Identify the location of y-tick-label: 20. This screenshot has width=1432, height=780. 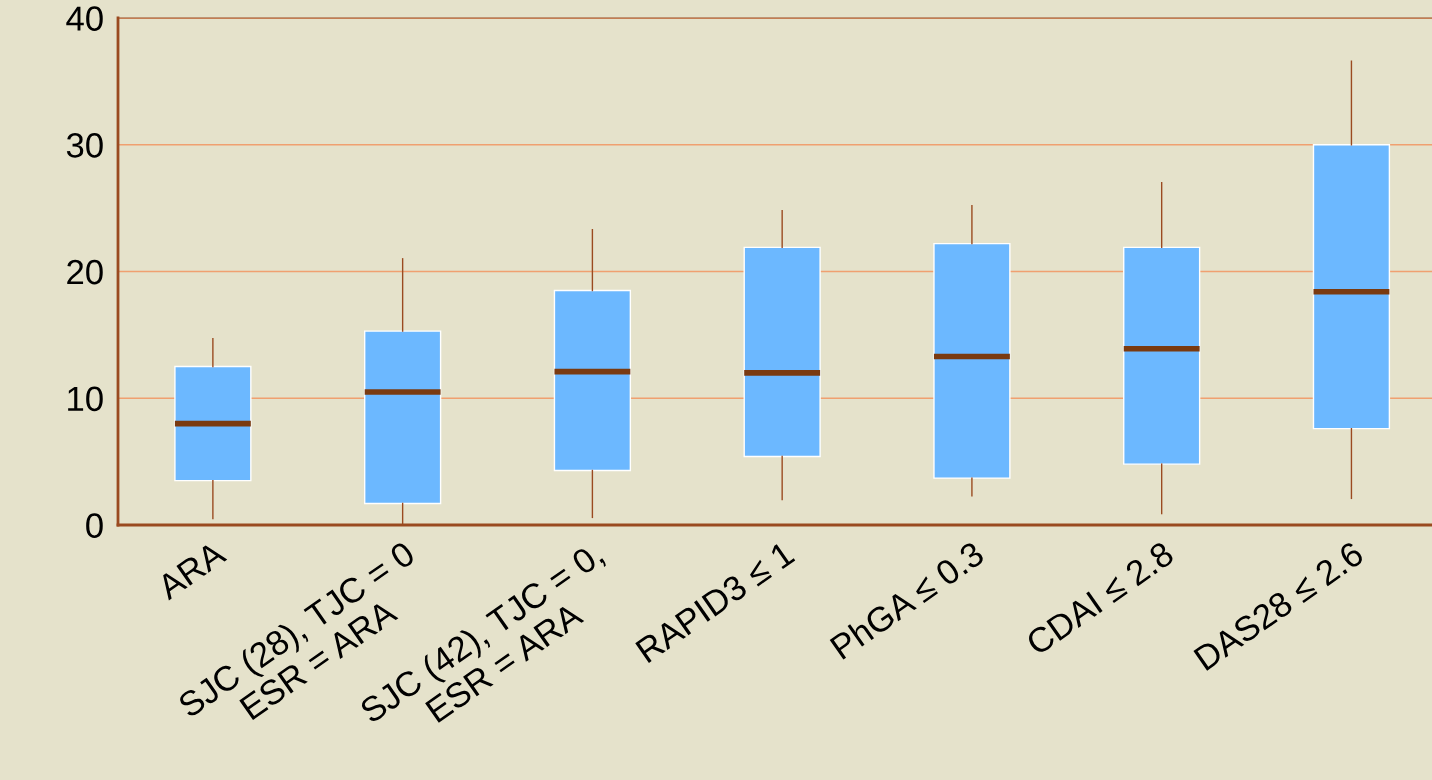
(85, 272).